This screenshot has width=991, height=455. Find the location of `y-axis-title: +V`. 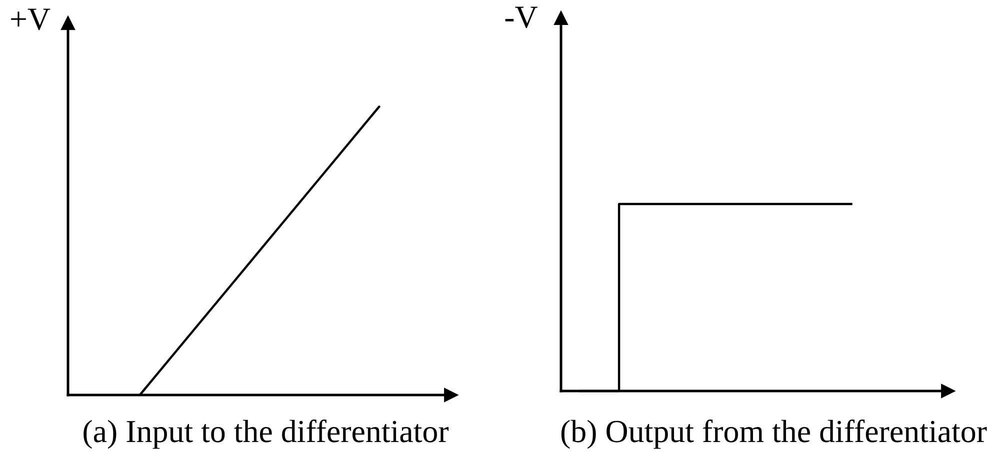

y-axis-title: +V is located at coordinates (30, 19).